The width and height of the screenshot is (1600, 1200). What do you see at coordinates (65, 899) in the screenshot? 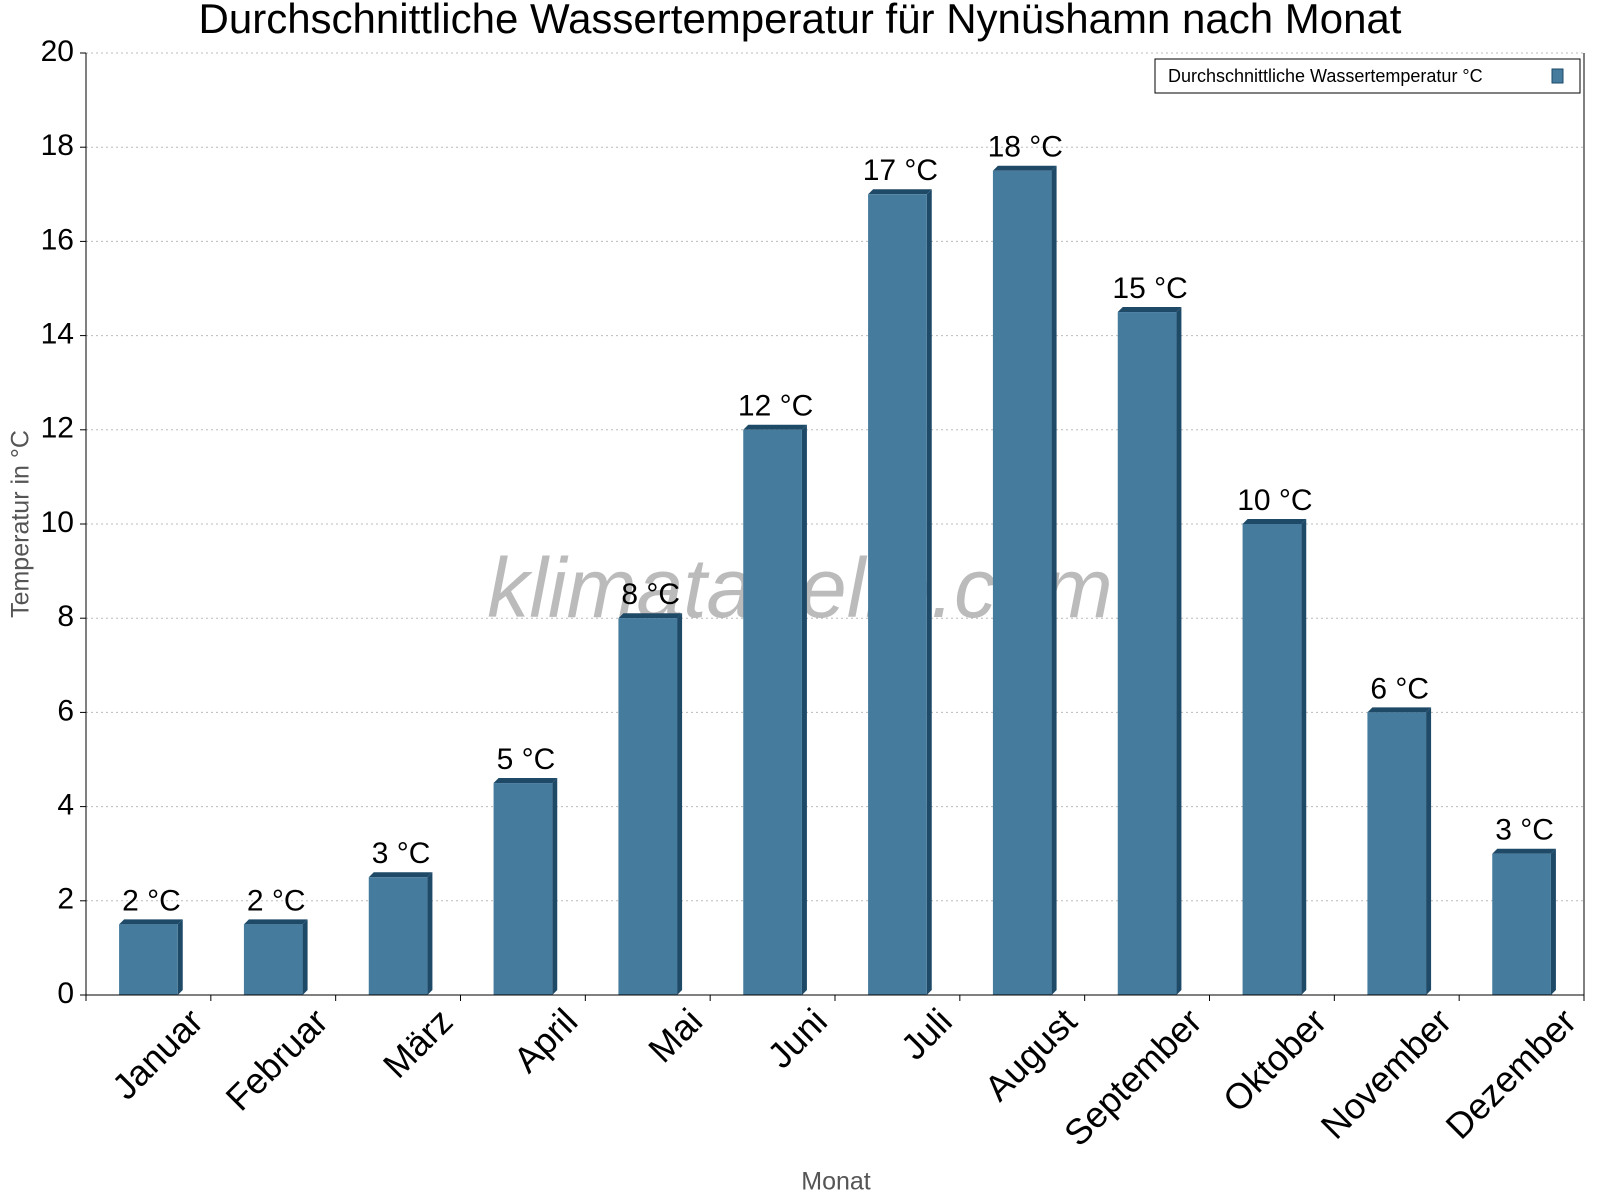
I see `y-tick-label: 2` at bounding box center [65, 899].